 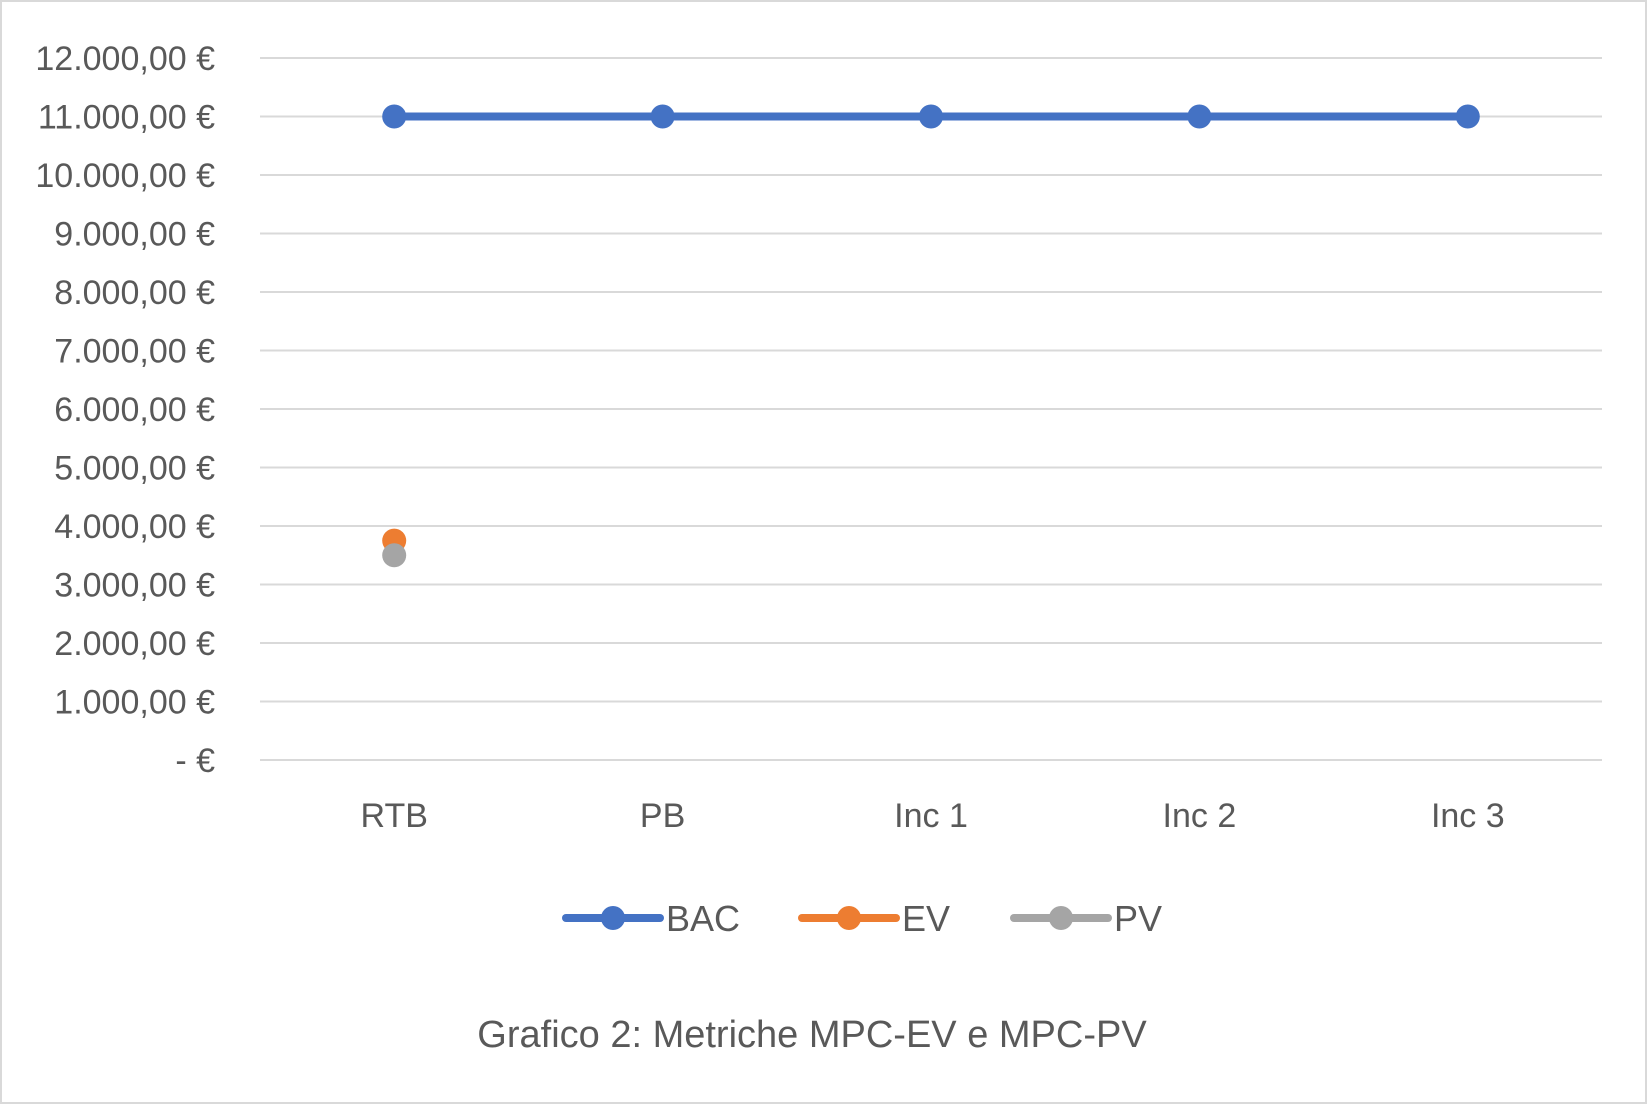 I want to click on legend: BAC EV PV, so click(x=862, y=918).